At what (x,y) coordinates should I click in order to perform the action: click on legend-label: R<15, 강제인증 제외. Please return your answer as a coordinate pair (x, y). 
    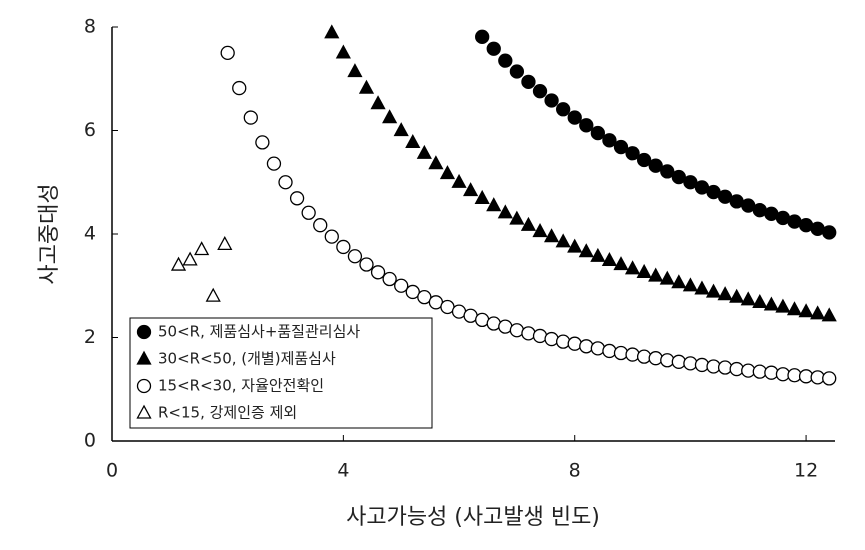
    Looking at the image, I should click on (227, 413).